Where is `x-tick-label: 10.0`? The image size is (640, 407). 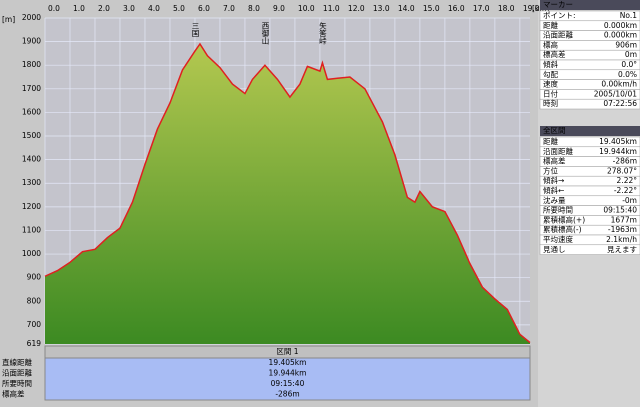 x-tick-label: 10.0 is located at coordinates (306, 8).